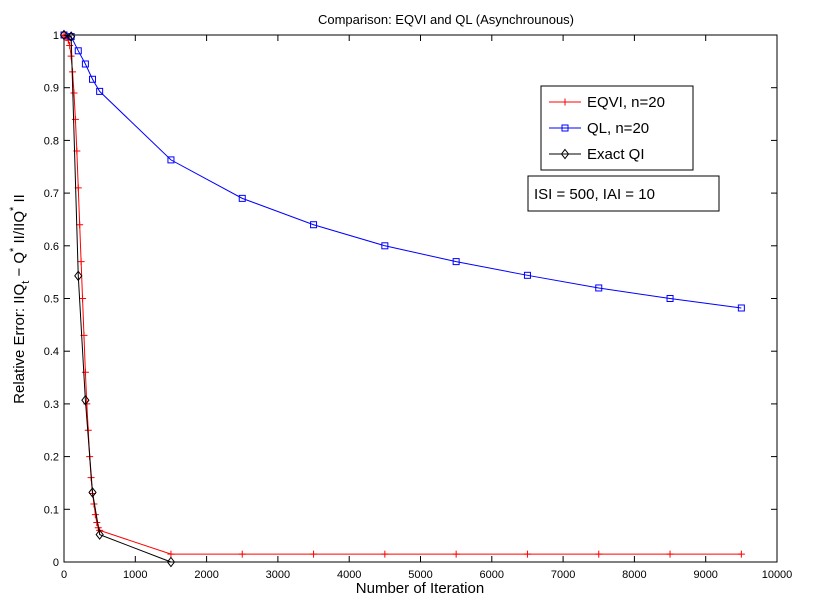 The image size is (830, 598). I want to click on x-tick-label: 4000, so click(349, 575).